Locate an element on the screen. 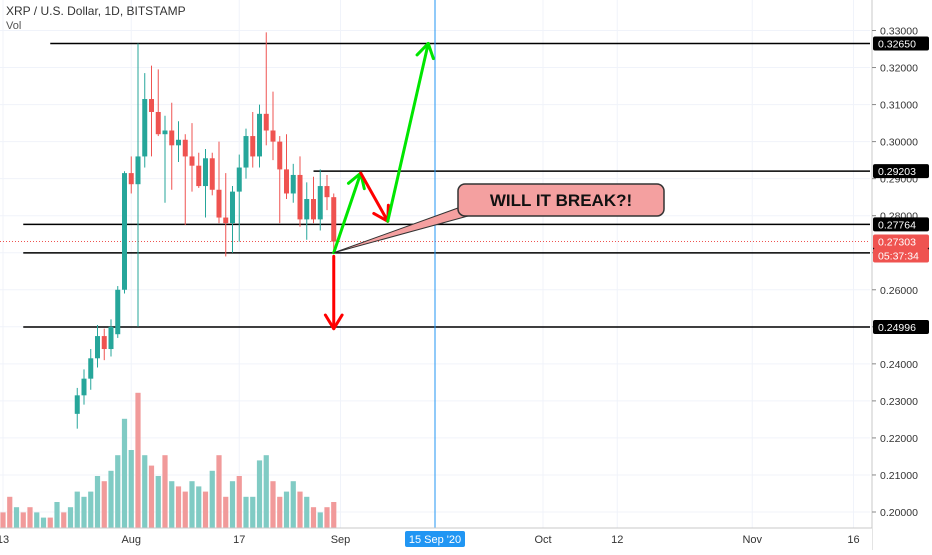 This screenshot has height=555, width=932. last-price-tag-bg is located at coordinates (901, 241).